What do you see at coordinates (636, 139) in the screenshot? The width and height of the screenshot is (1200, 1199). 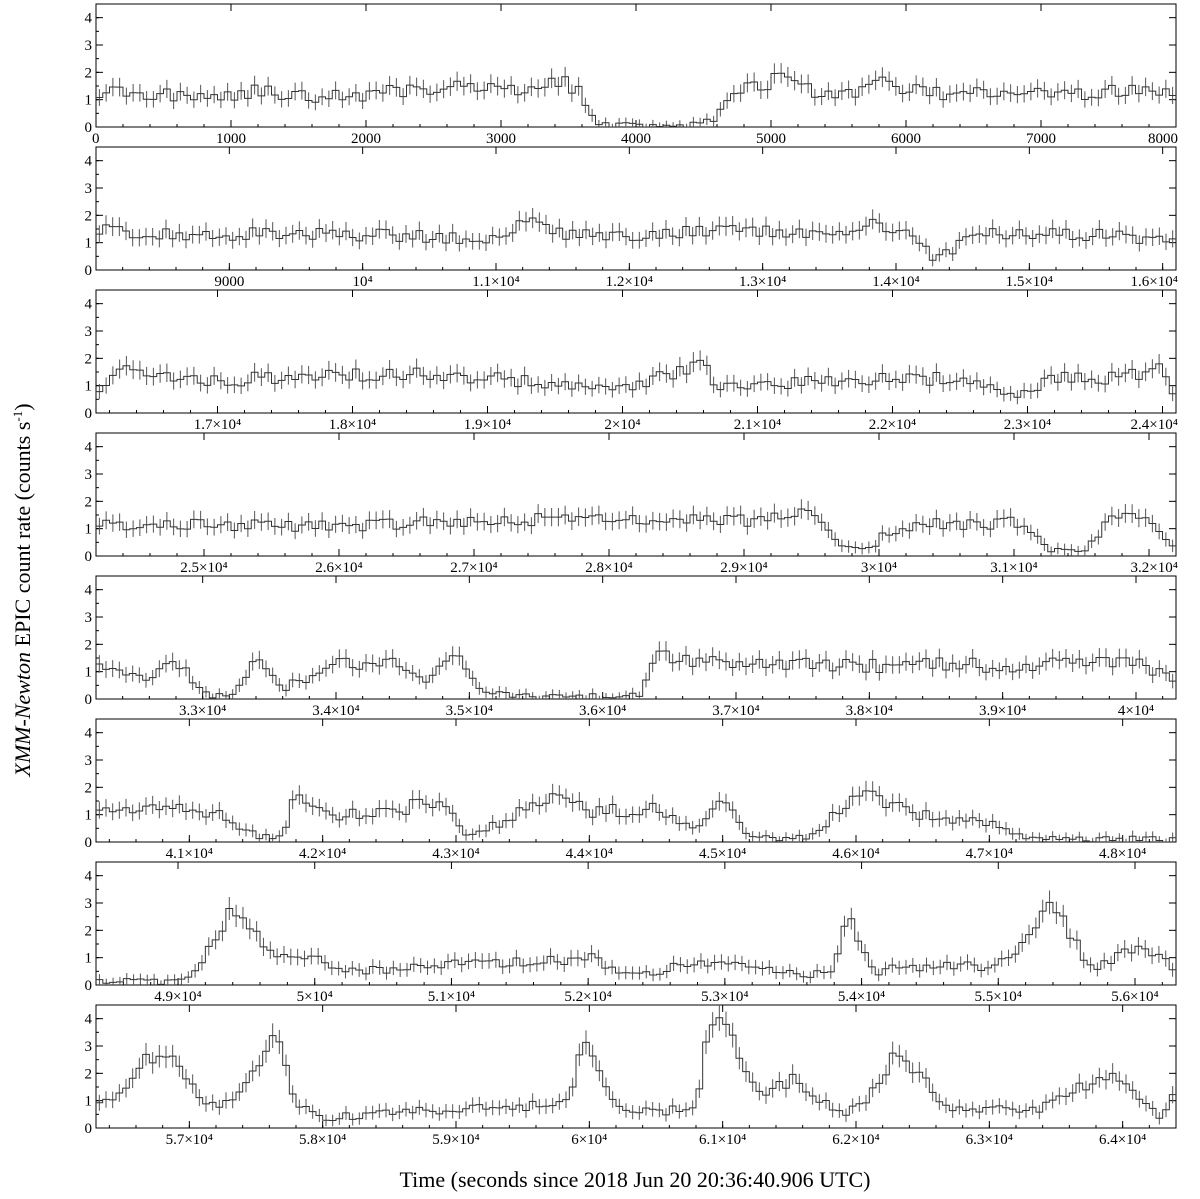 I see `x-tick-label: 4000` at bounding box center [636, 139].